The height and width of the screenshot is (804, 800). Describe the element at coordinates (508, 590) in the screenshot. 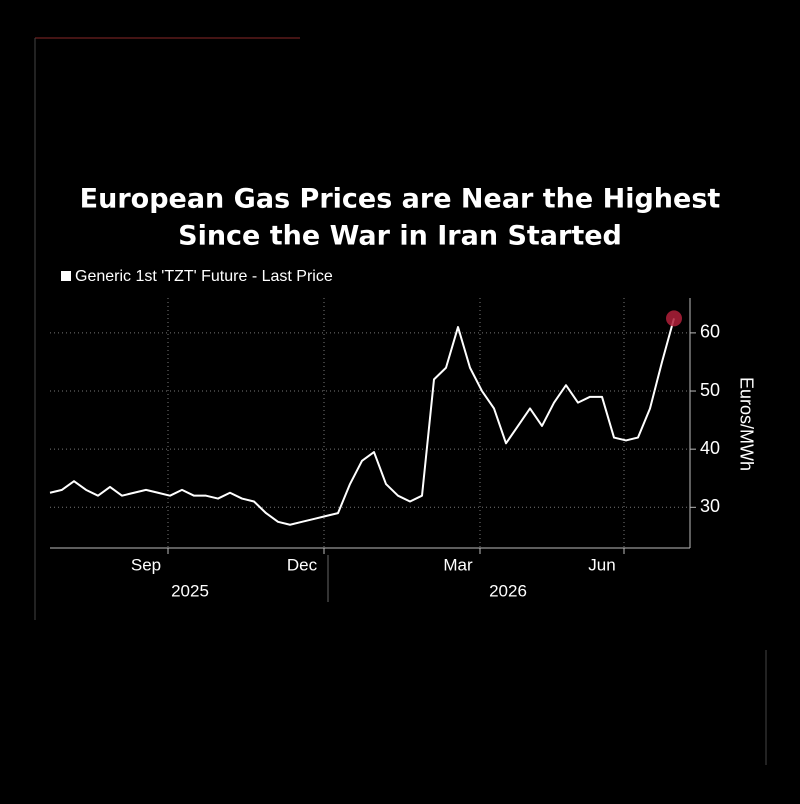

I see `year-label: 2026` at that location.